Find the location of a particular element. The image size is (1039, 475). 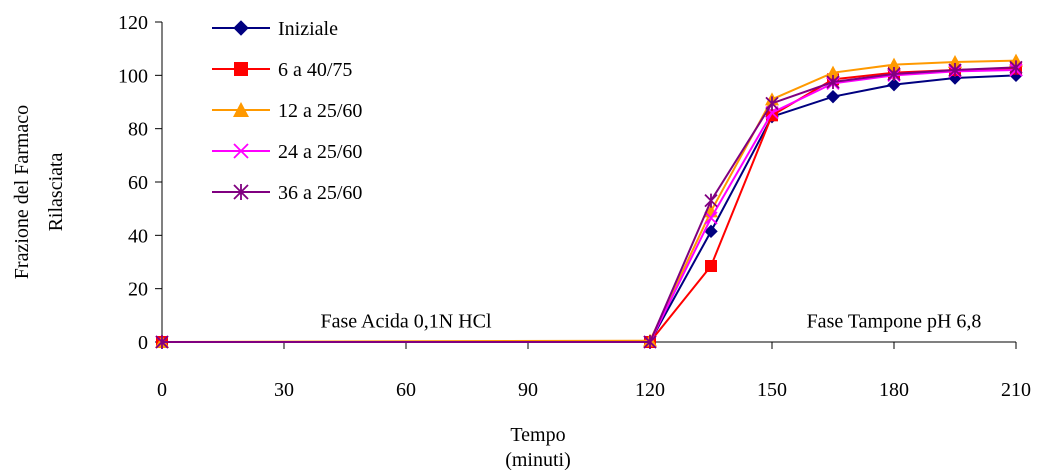

x-tick-label: 90 is located at coordinates (528, 390).